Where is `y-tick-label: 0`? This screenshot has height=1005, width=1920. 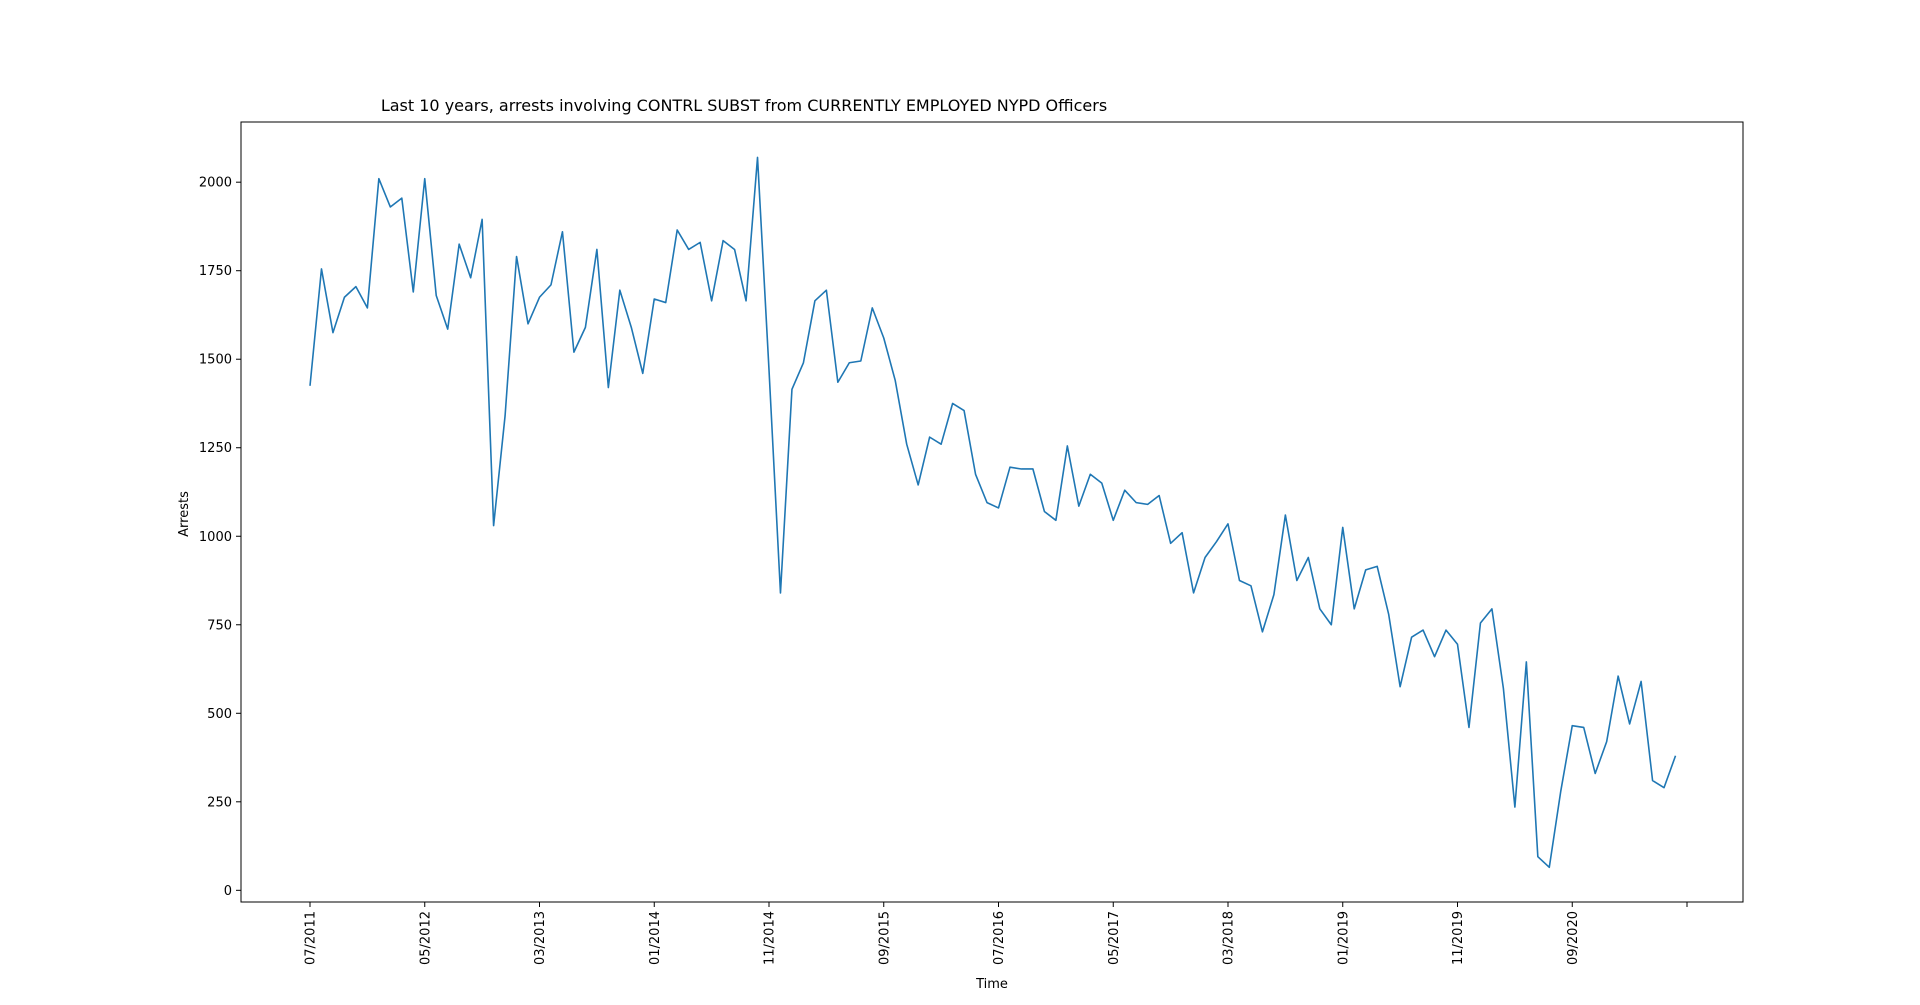 y-tick-label: 0 is located at coordinates (228, 891).